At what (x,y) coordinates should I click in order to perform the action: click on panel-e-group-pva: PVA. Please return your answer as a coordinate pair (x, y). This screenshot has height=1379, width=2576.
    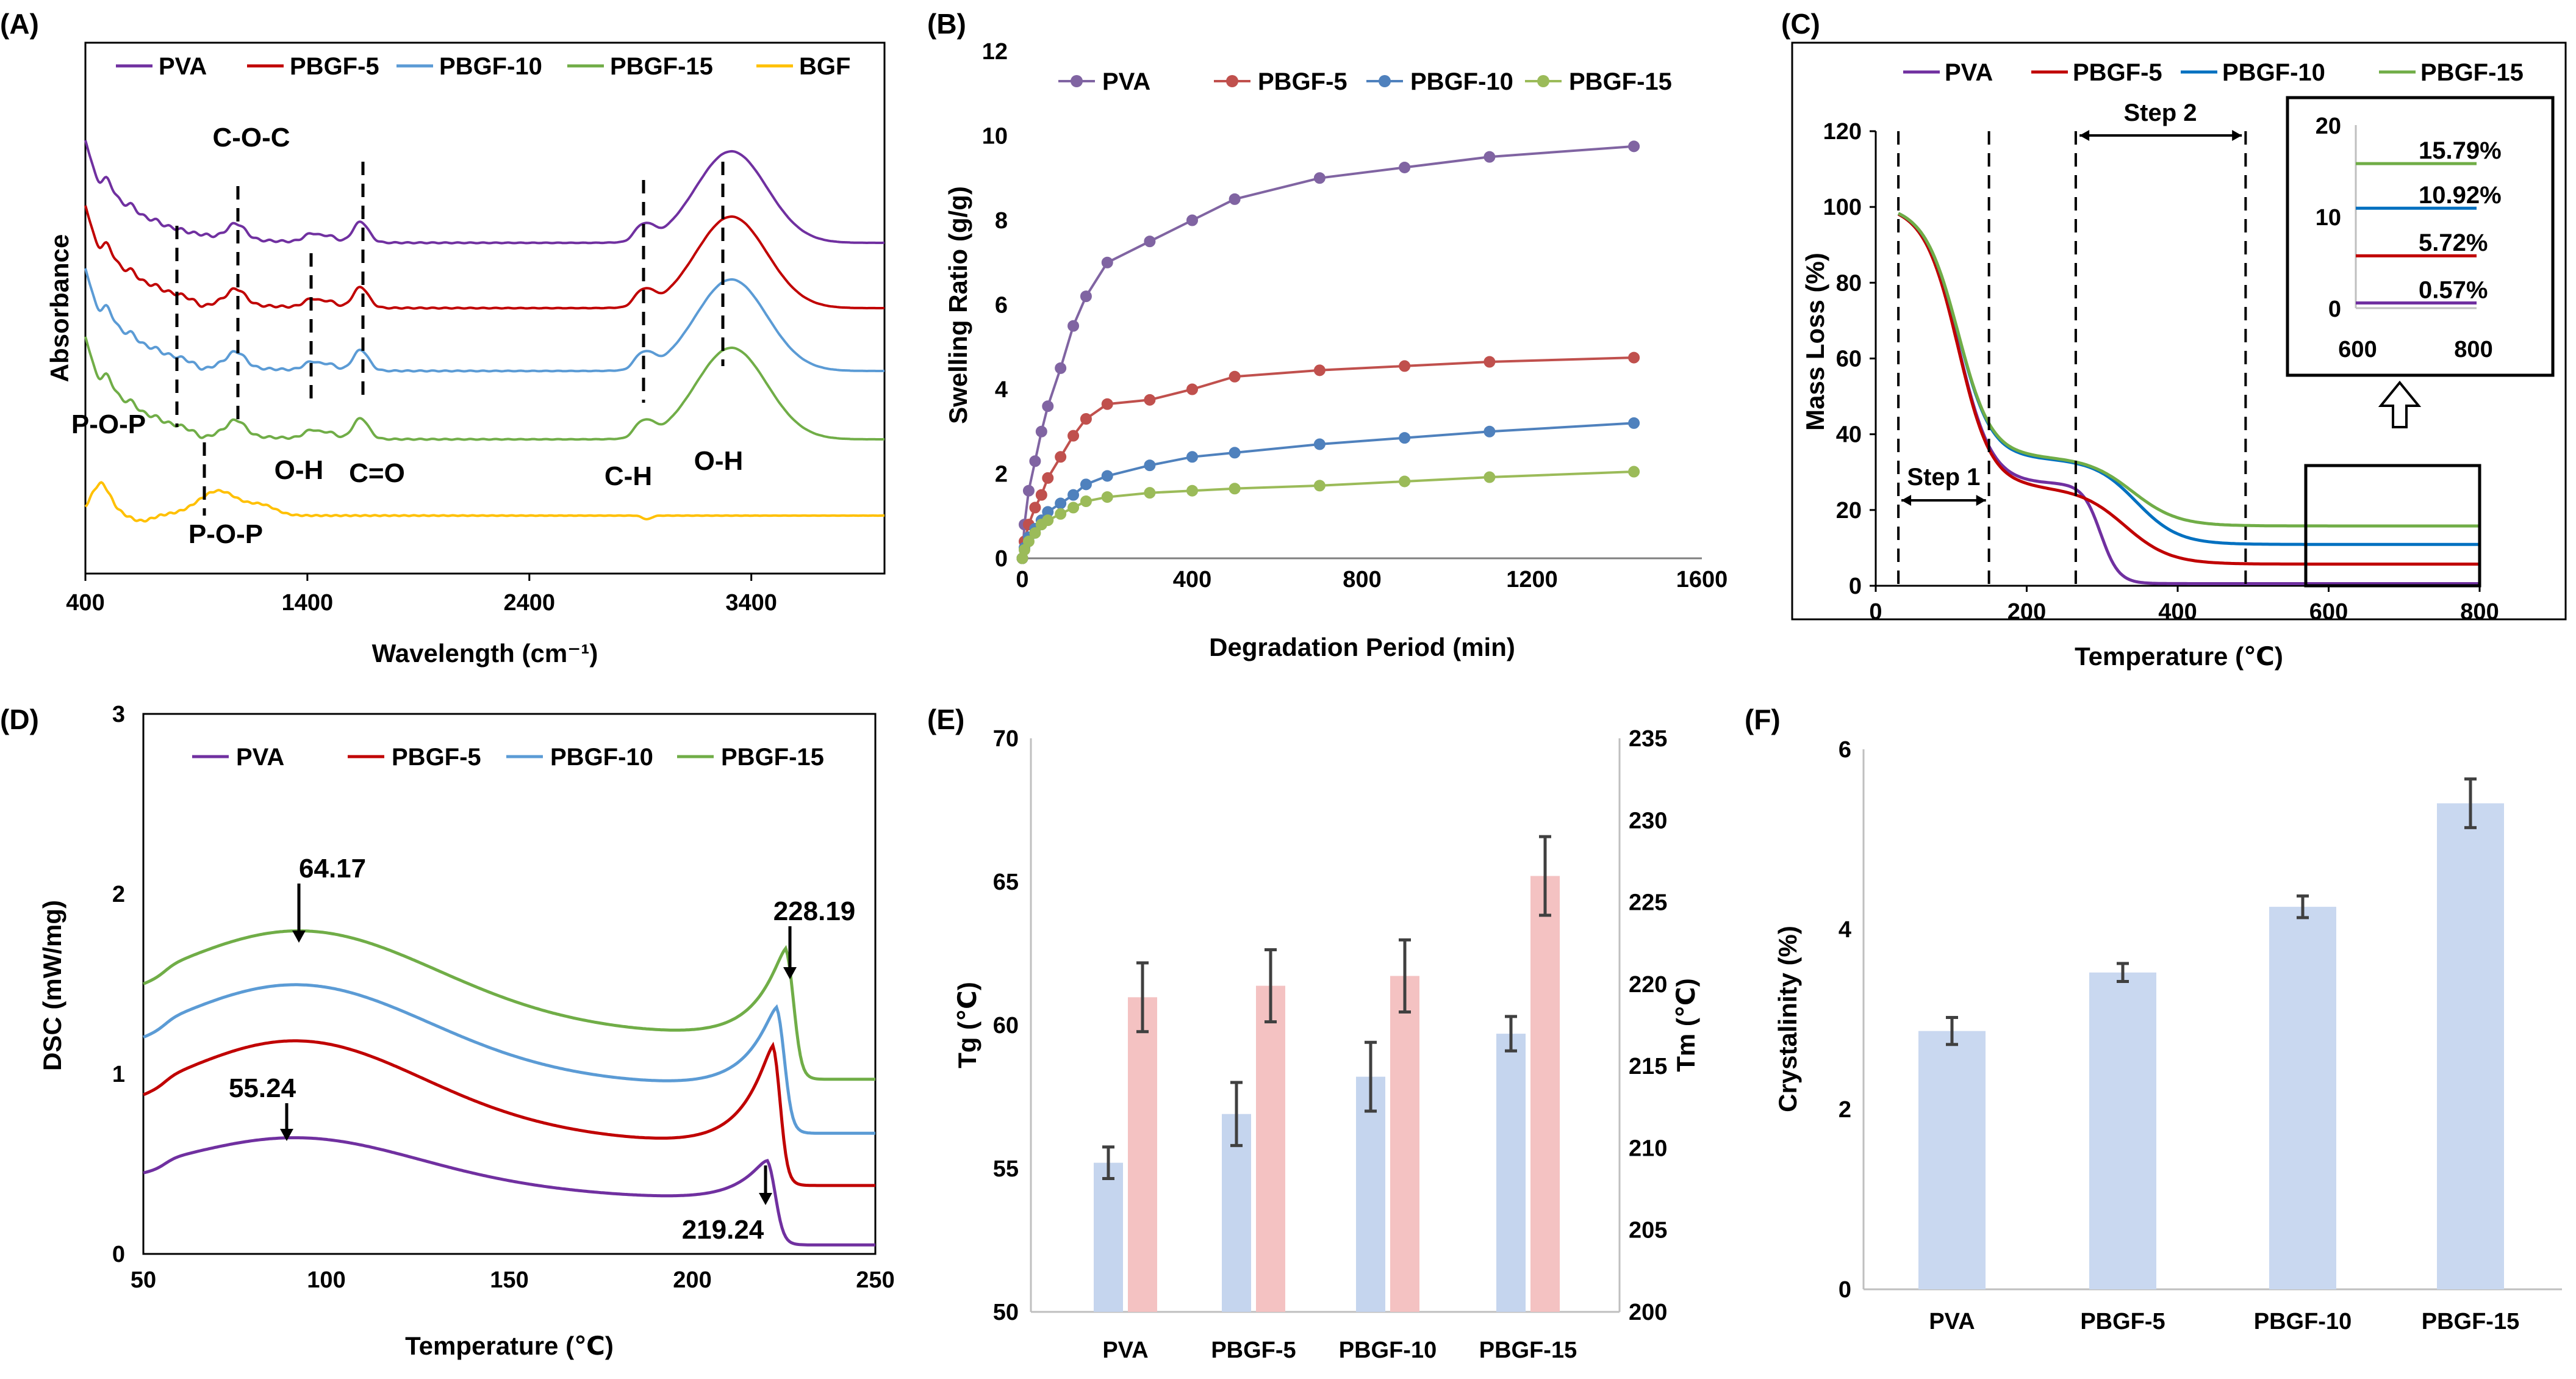
    Looking at the image, I should click on (1125, 1162).